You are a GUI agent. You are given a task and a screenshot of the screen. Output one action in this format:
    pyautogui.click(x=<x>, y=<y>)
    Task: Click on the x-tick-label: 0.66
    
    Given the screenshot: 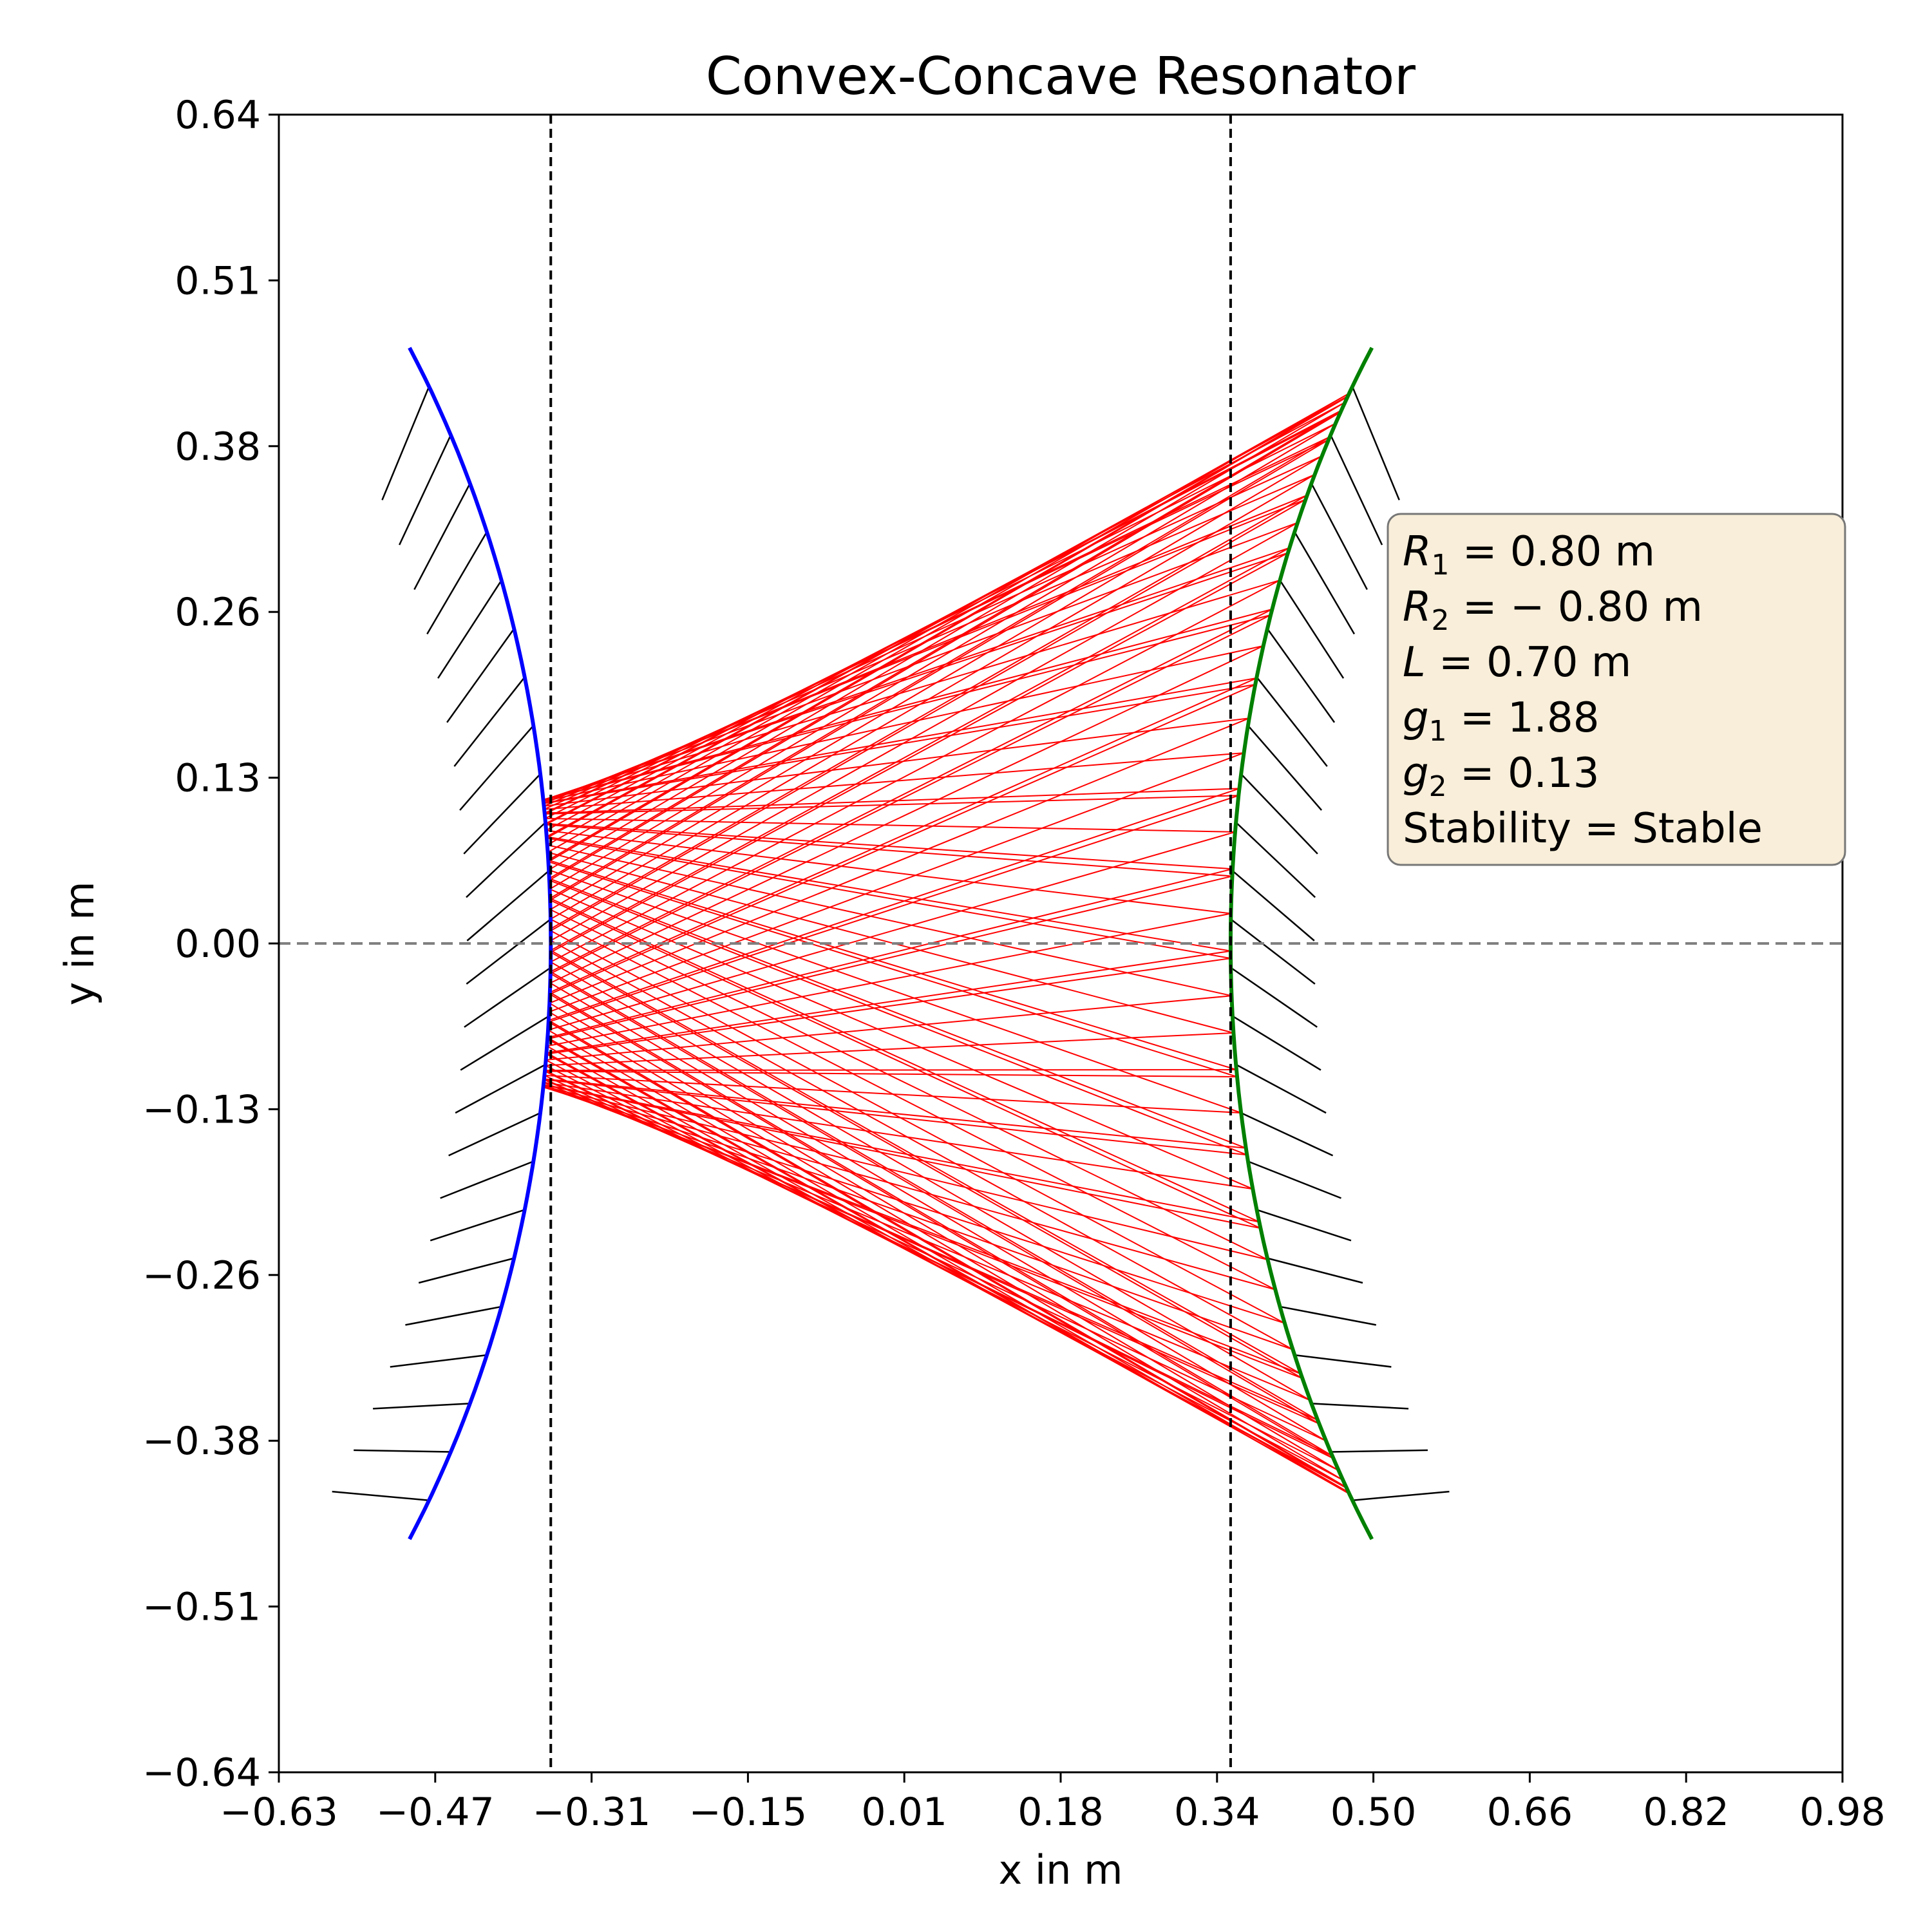 What is the action you would take?
    pyautogui.click(x=1530, y=1812)
    